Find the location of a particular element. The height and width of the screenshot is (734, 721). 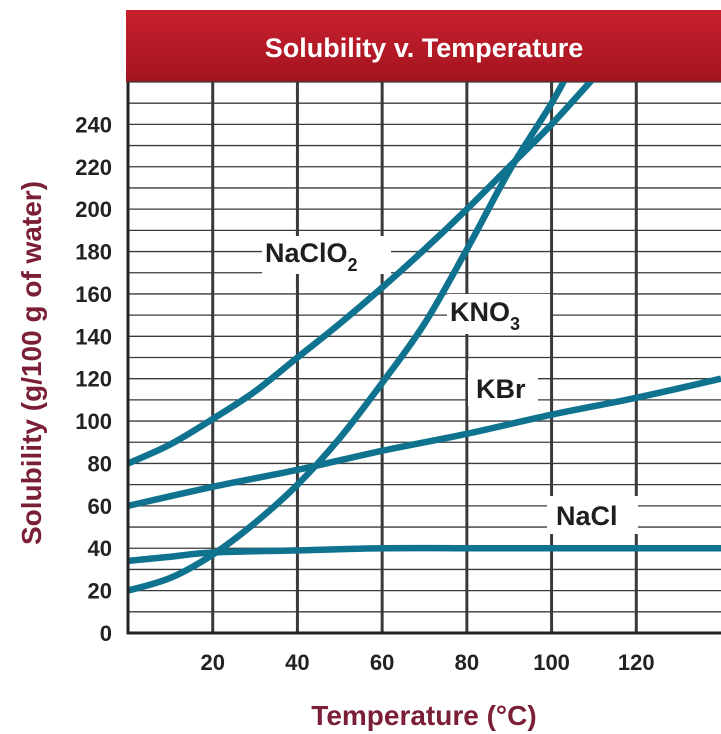

series-label-kno3: KNO3 is located at coordinates (485, 315).